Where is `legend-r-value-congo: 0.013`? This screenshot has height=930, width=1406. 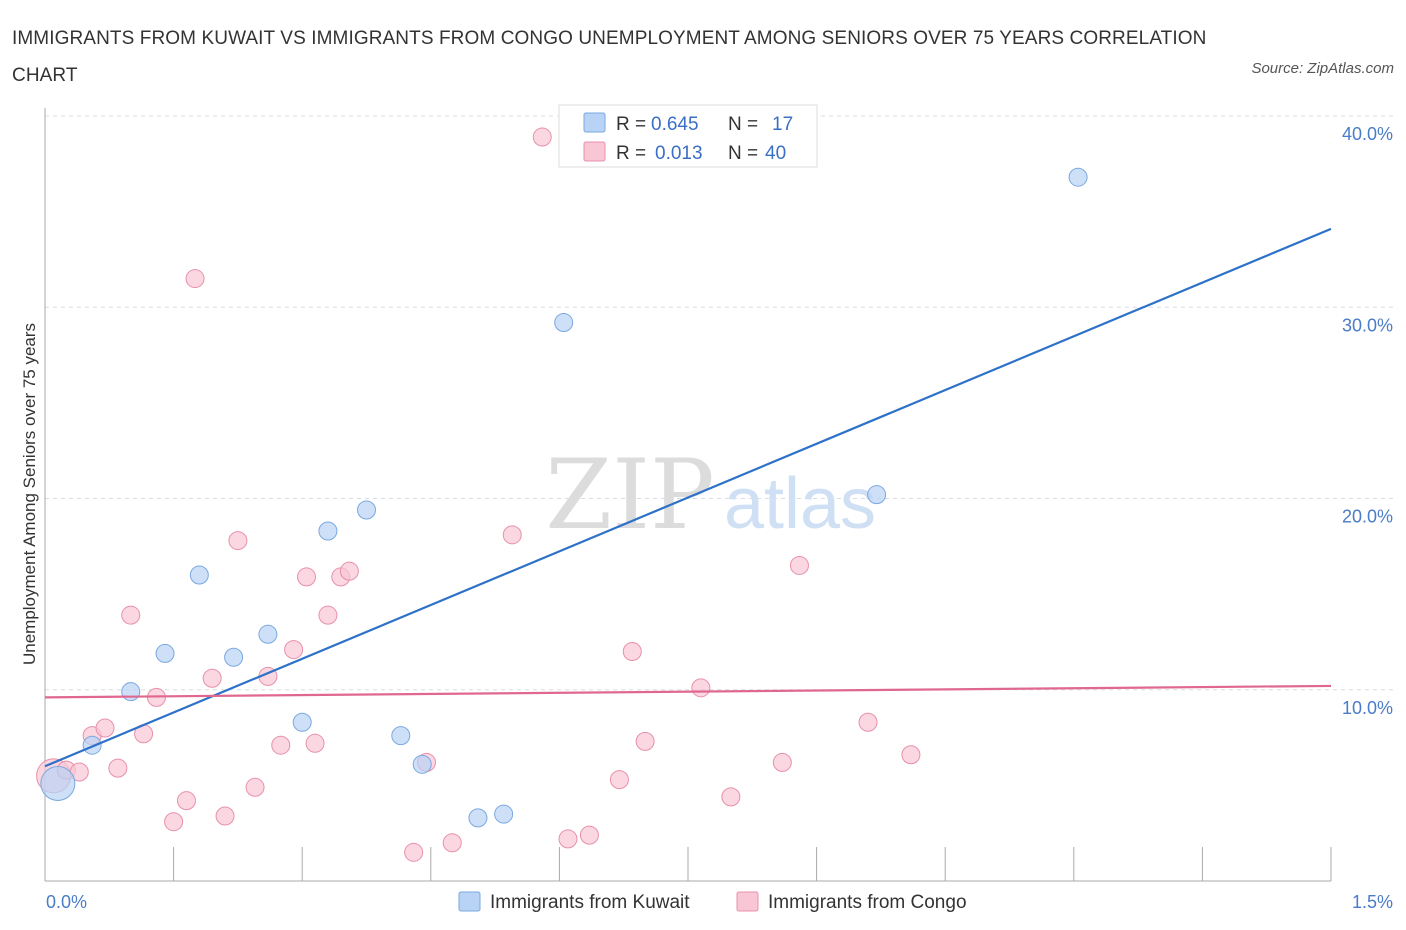
legend-r-value-congo: 0.013 is located at coordinates (679, 153).